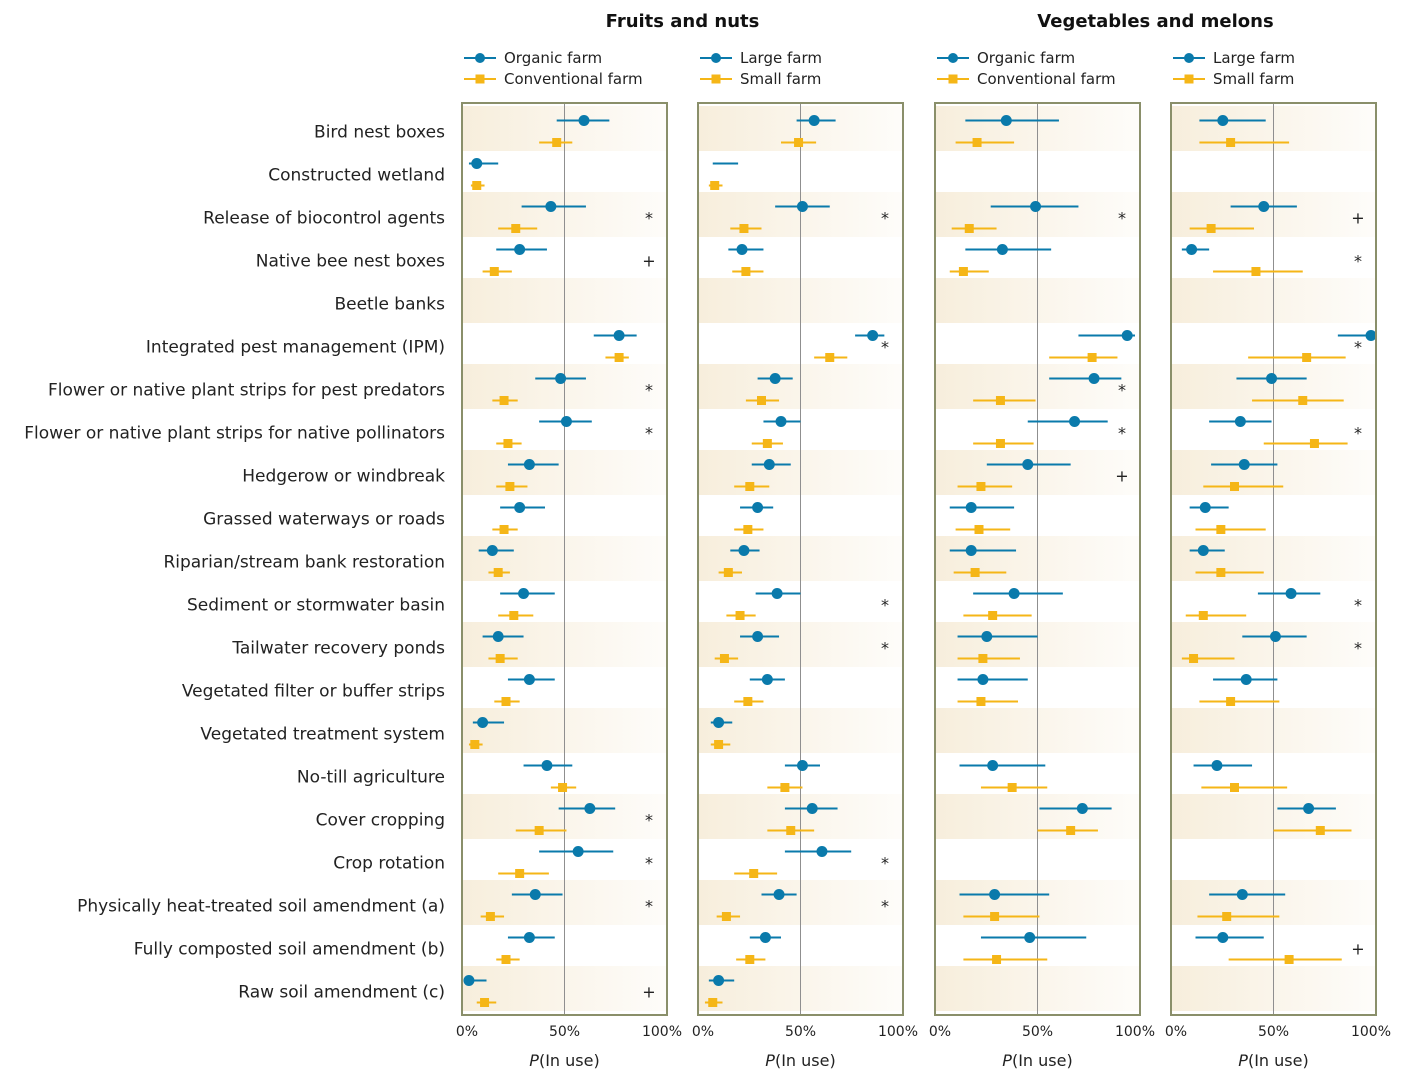 The width and height of the screenshot is (1403, 1074). I want to click on x-axis-label-italic: P, so click(534, 1060).